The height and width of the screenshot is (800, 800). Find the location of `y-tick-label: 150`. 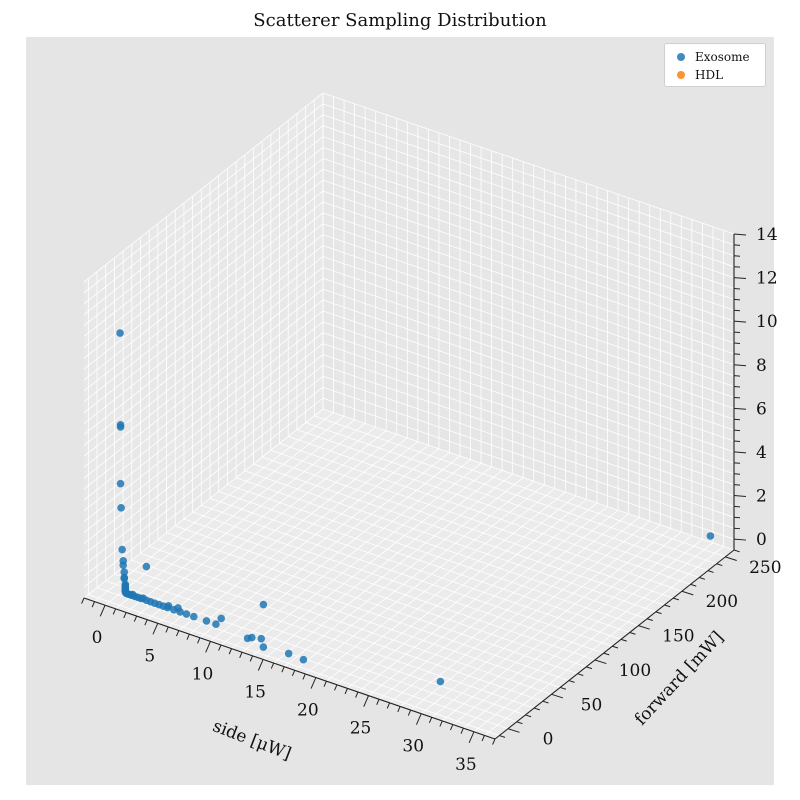

y-tick-label: 150 is located at coordinates (678, 637).